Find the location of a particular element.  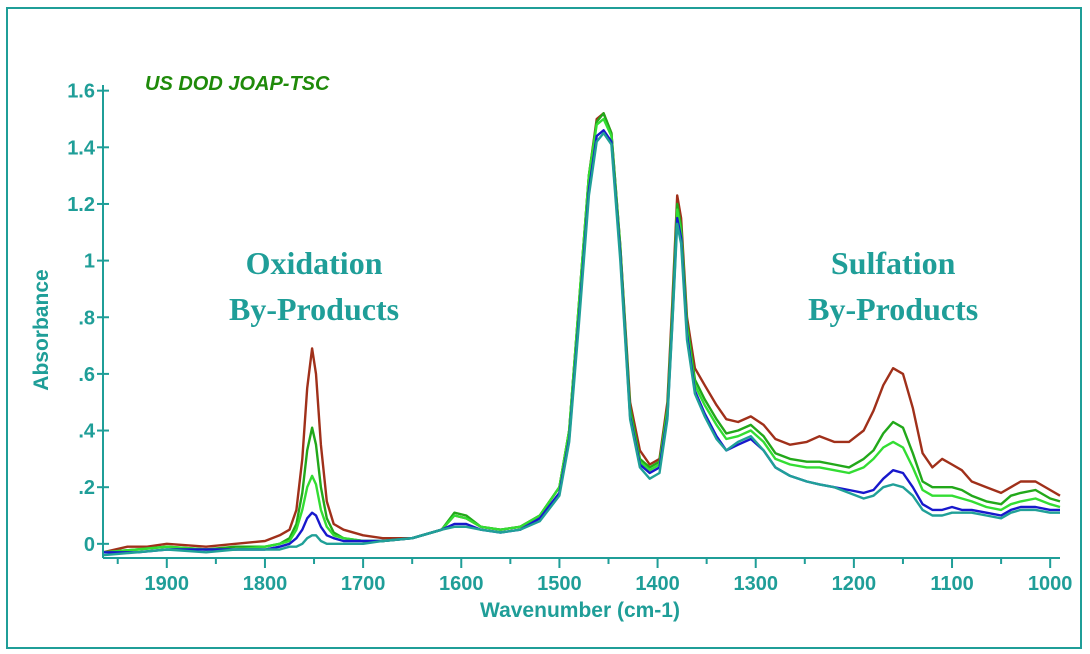

y-tick-label: 1.4 is located at coordinates (81, 148).